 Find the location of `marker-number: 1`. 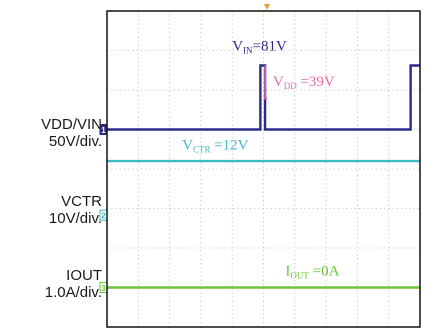

marker-number: 1 is located at coordinates (103, 130).